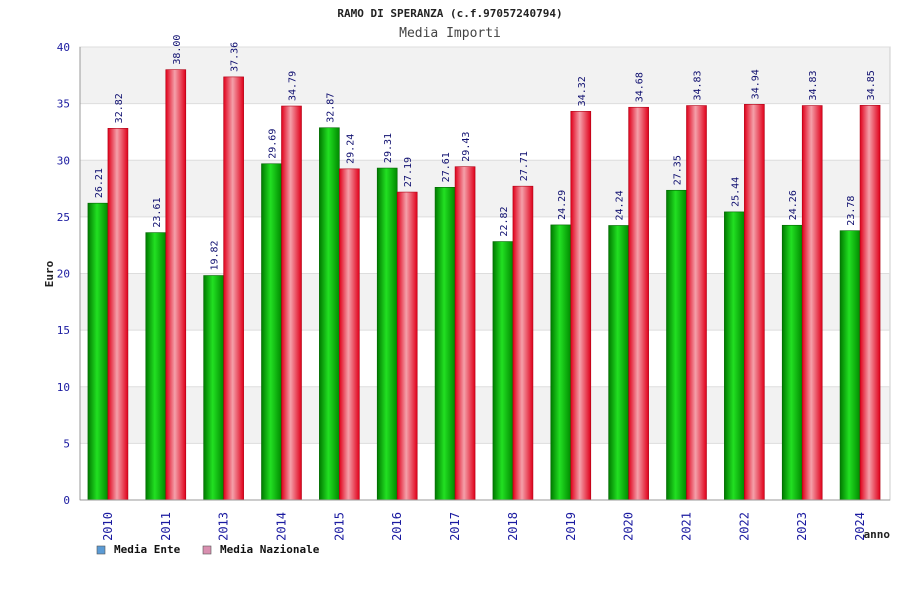 The image size is (900, 605). Describe the element at coordinates (871, 85) in the screenshot. I see `bar-value-label: 34.85` at that location.